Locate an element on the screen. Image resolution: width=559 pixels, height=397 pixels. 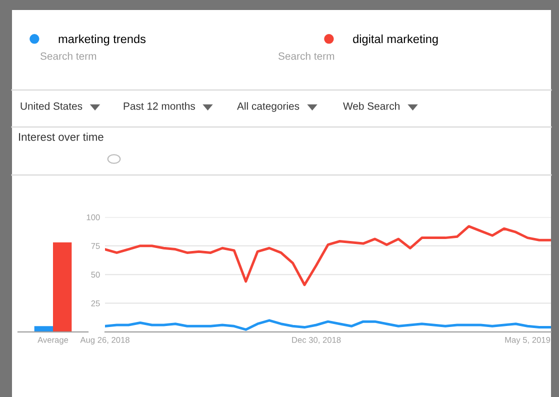
y-tick-label: 50 is located at coordinates (95, 275).